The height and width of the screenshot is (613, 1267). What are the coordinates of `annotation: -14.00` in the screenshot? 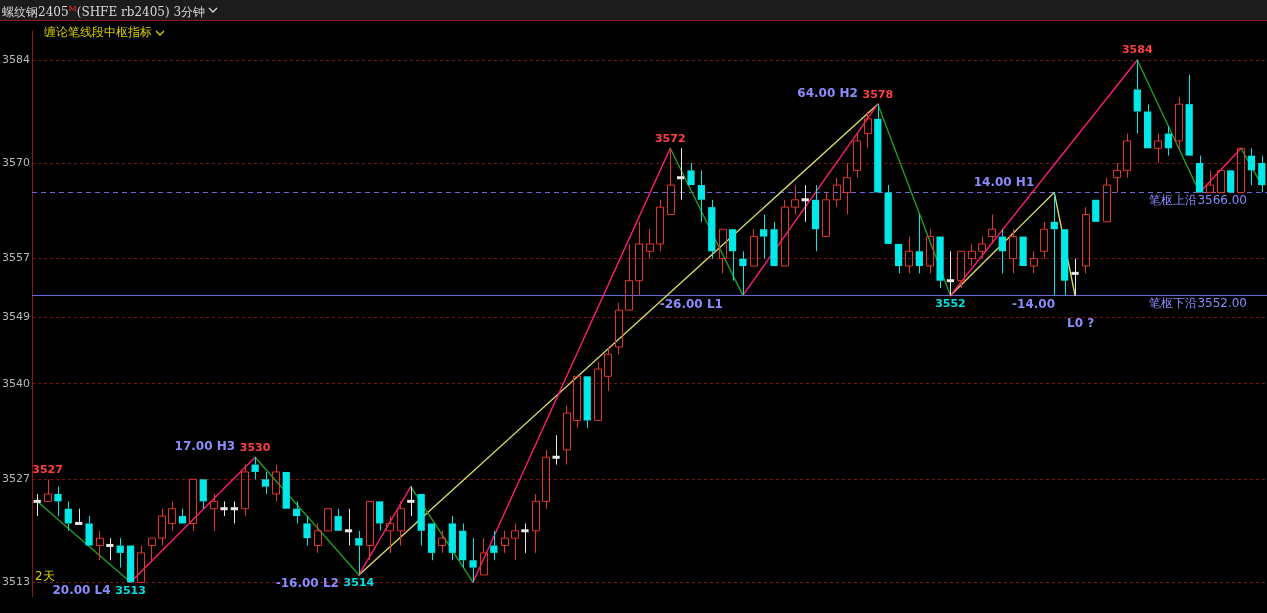 It's located at (1033, 303).